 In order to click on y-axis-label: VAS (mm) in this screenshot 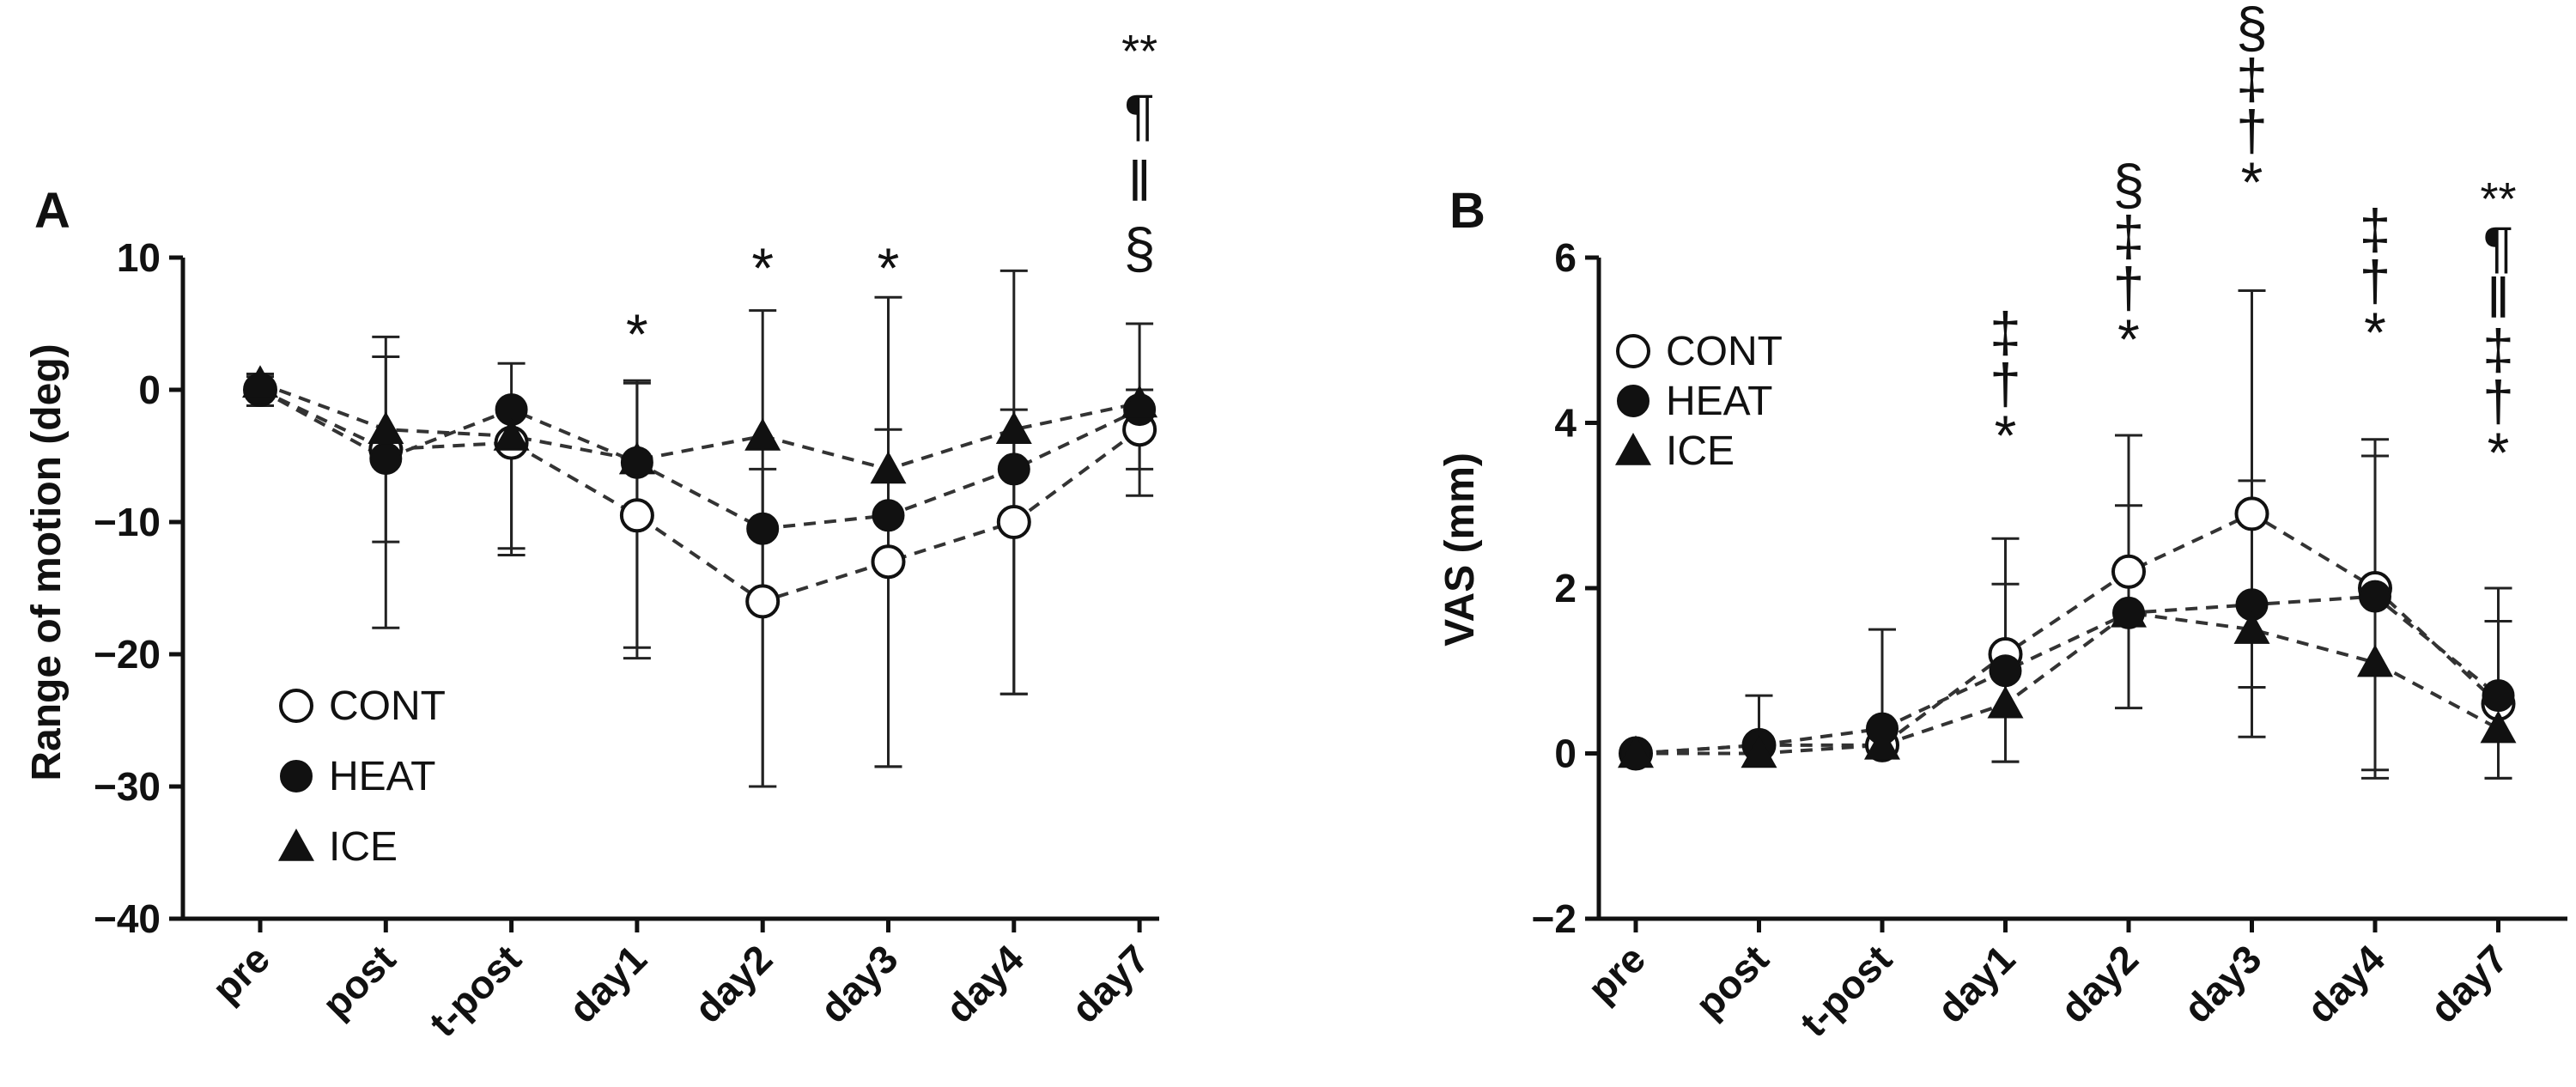, I will do `click(1460, 549)`.